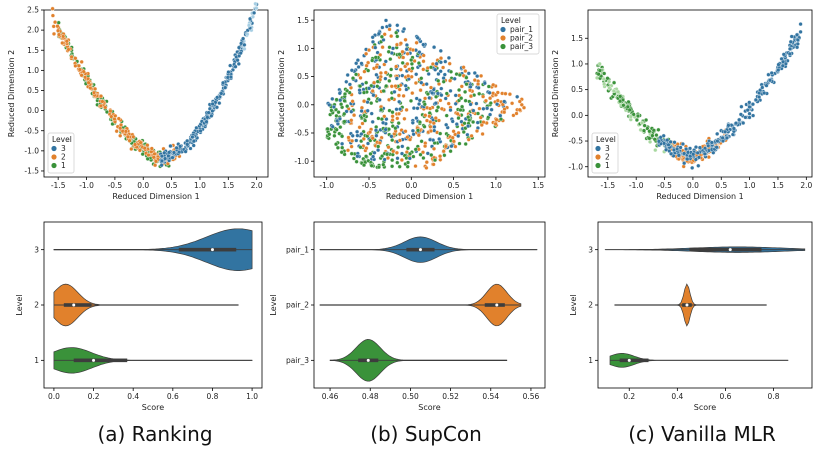  Describe the element at coordinates (702, 434) in the screenshot. I see `caption-c: (c) Vanilla MLR` at that location.